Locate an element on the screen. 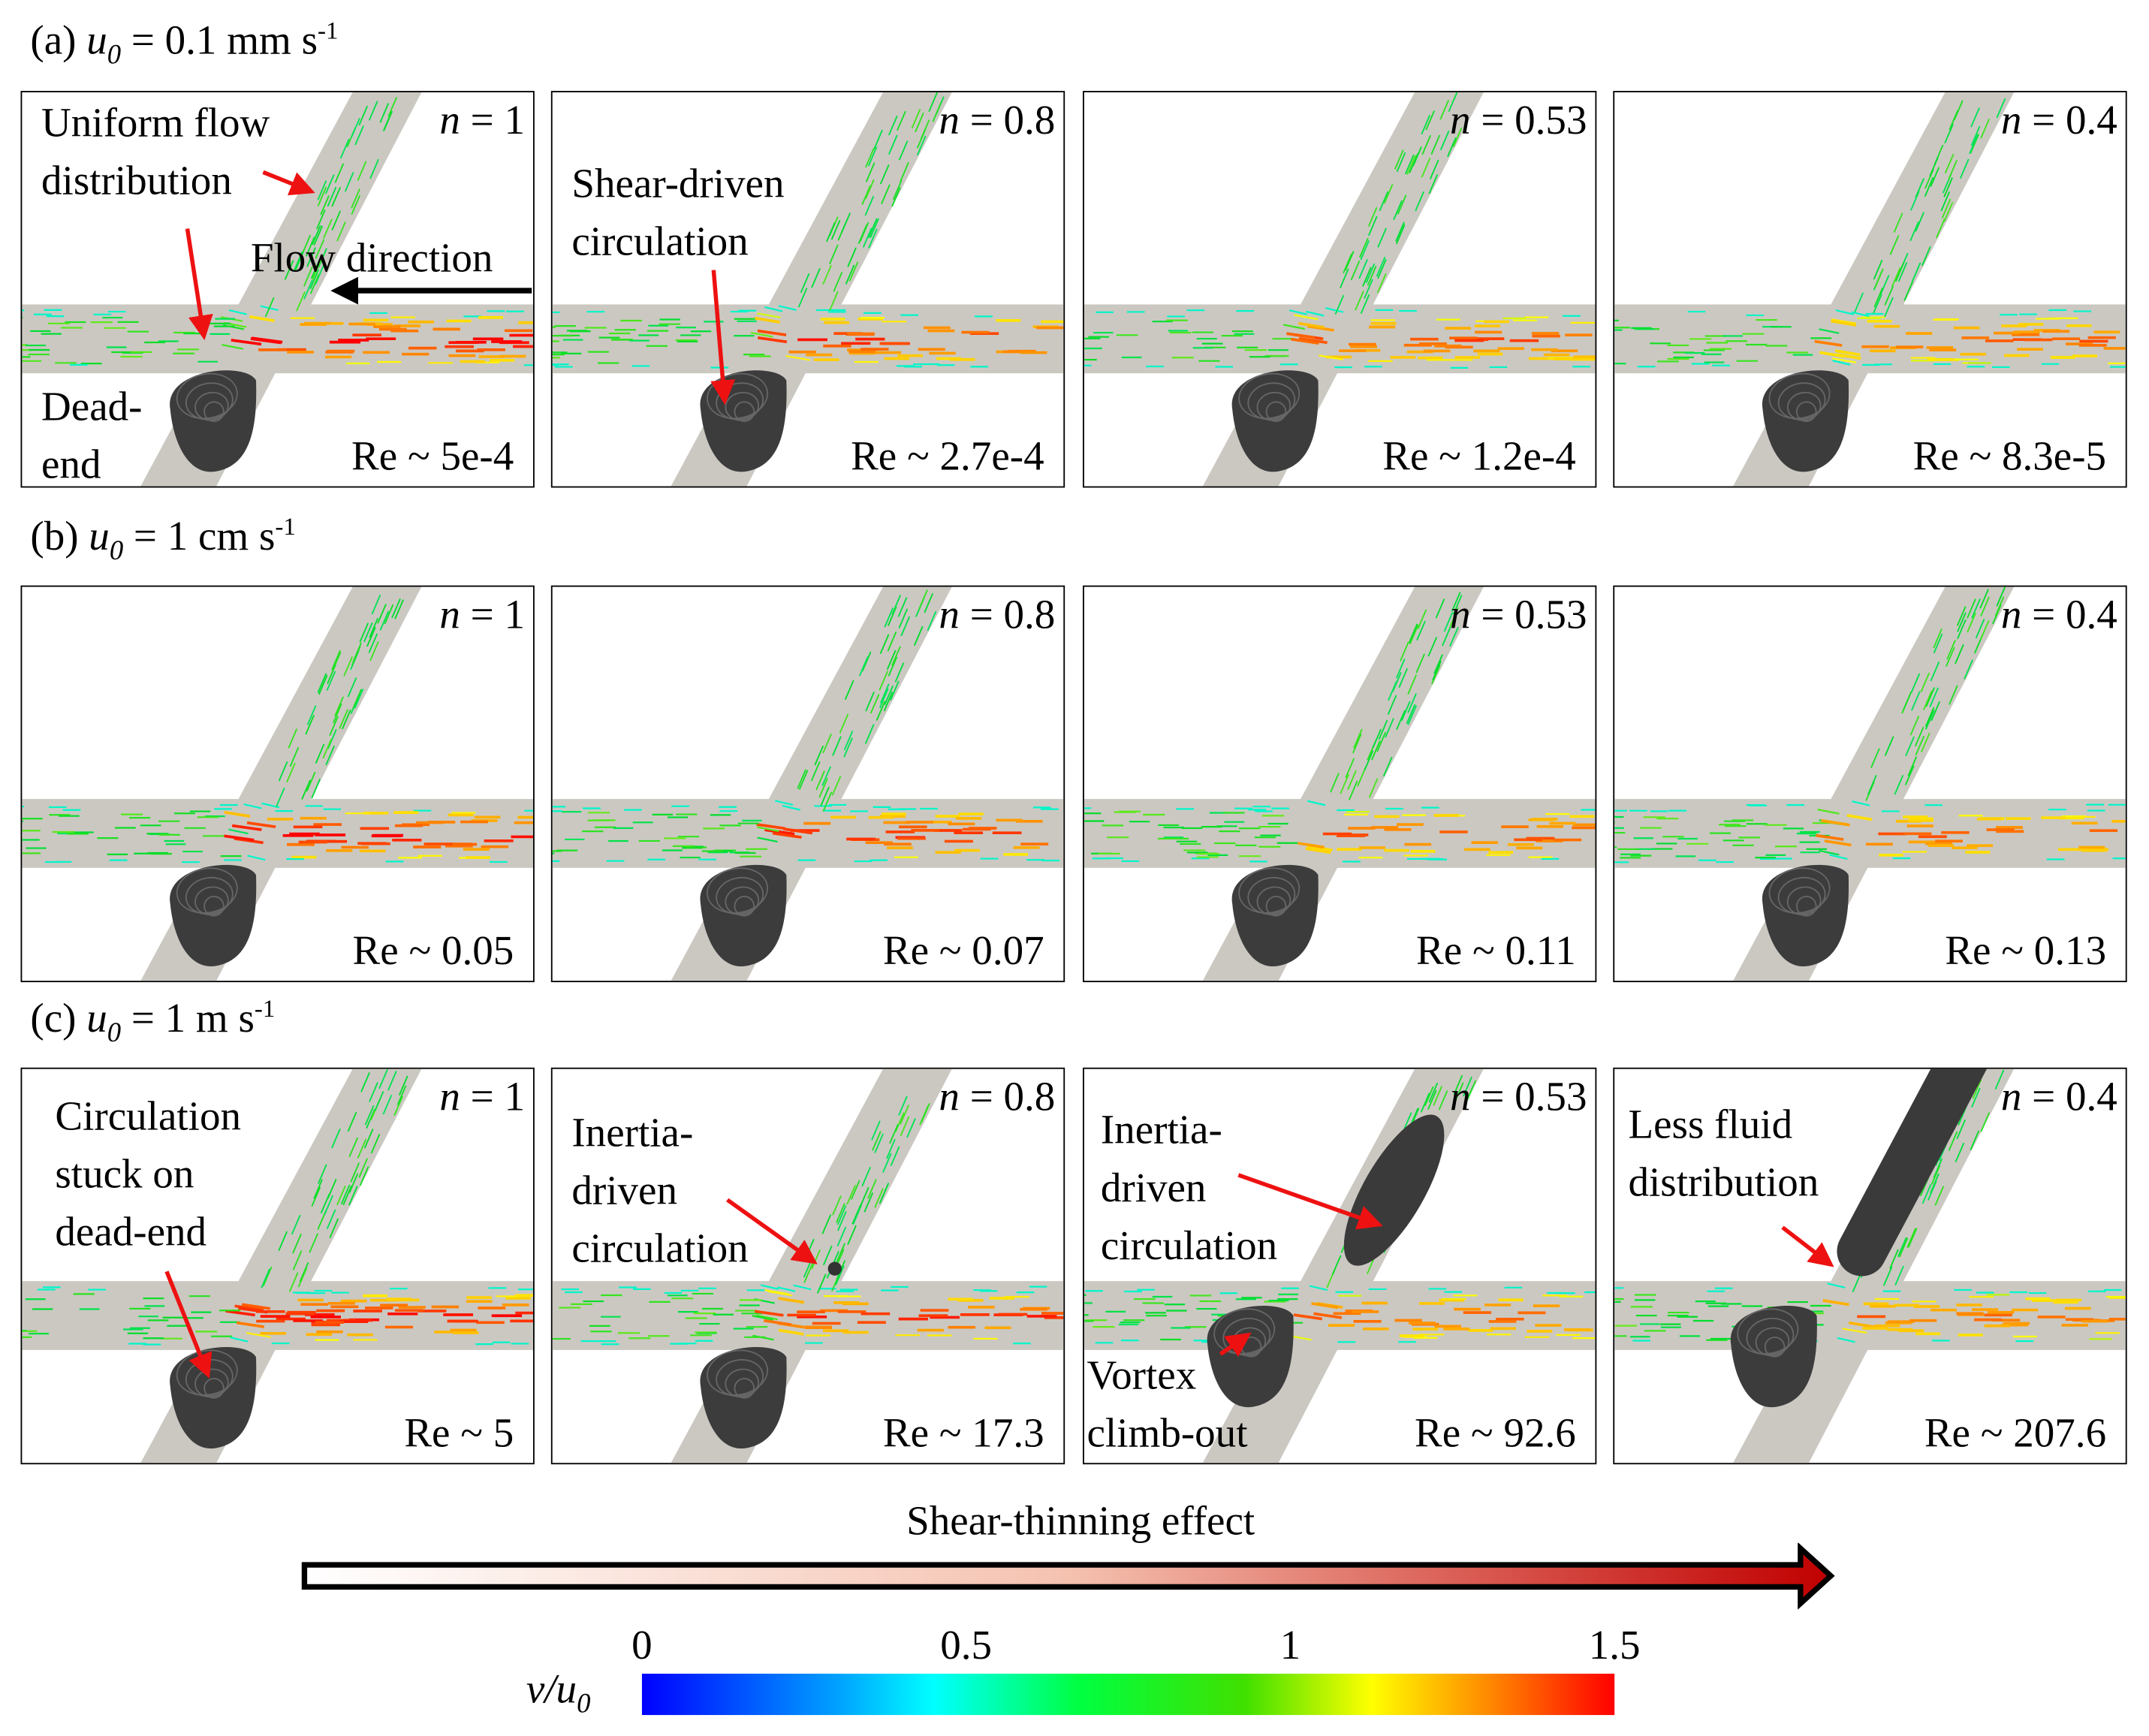  annotation-text: Flow direction is located at coordinates (371, 258).